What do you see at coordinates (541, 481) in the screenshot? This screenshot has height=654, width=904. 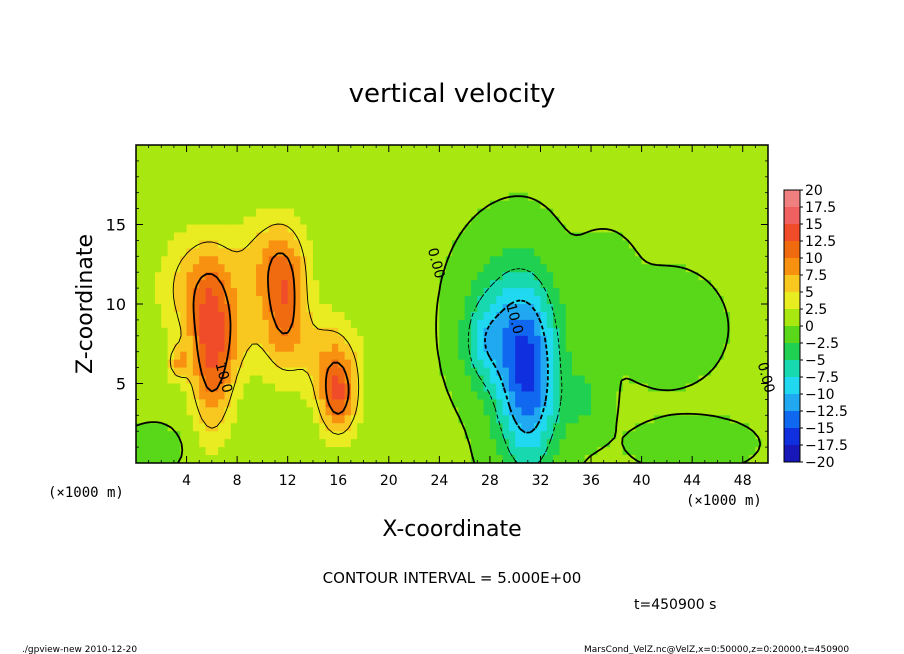 I see `x-tick-label: 32` at bounding box center [541, 481].